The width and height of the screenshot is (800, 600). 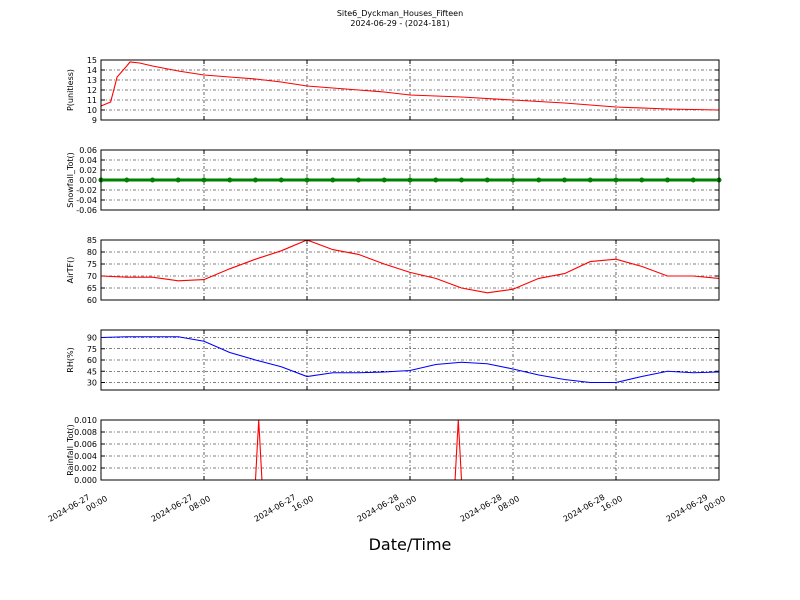 I want to click on y-tick-label: -0.06, so click(x=86, y=210).